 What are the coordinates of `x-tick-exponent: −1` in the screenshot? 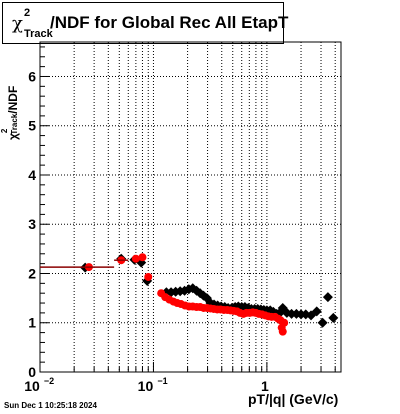 It's located at (162, 381).